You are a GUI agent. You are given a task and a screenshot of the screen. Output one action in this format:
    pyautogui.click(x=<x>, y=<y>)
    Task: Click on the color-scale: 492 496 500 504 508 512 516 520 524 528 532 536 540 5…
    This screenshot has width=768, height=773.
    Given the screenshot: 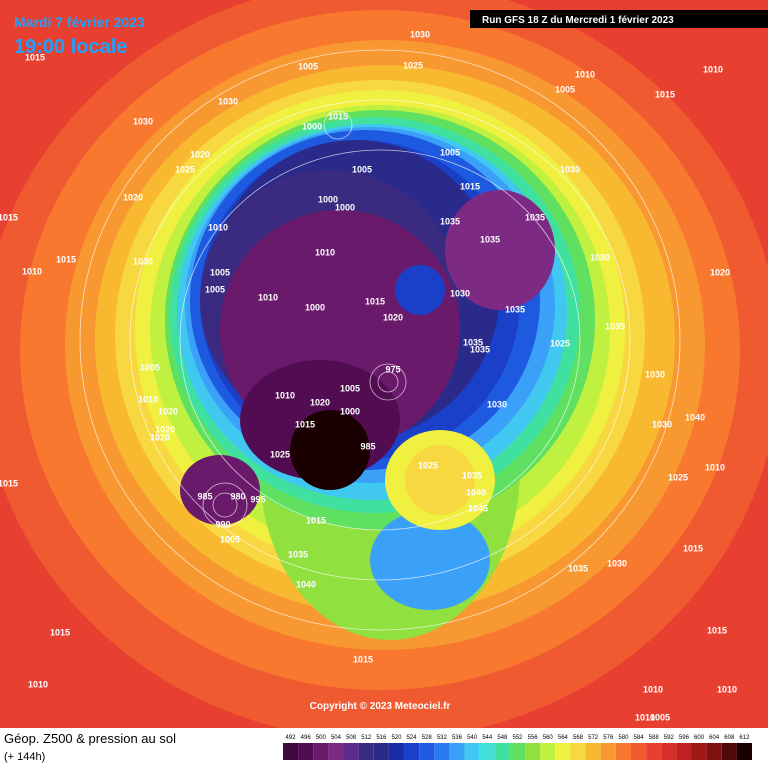 What is the action you would take?
    pyautogui.click(x=517, y=747)
    